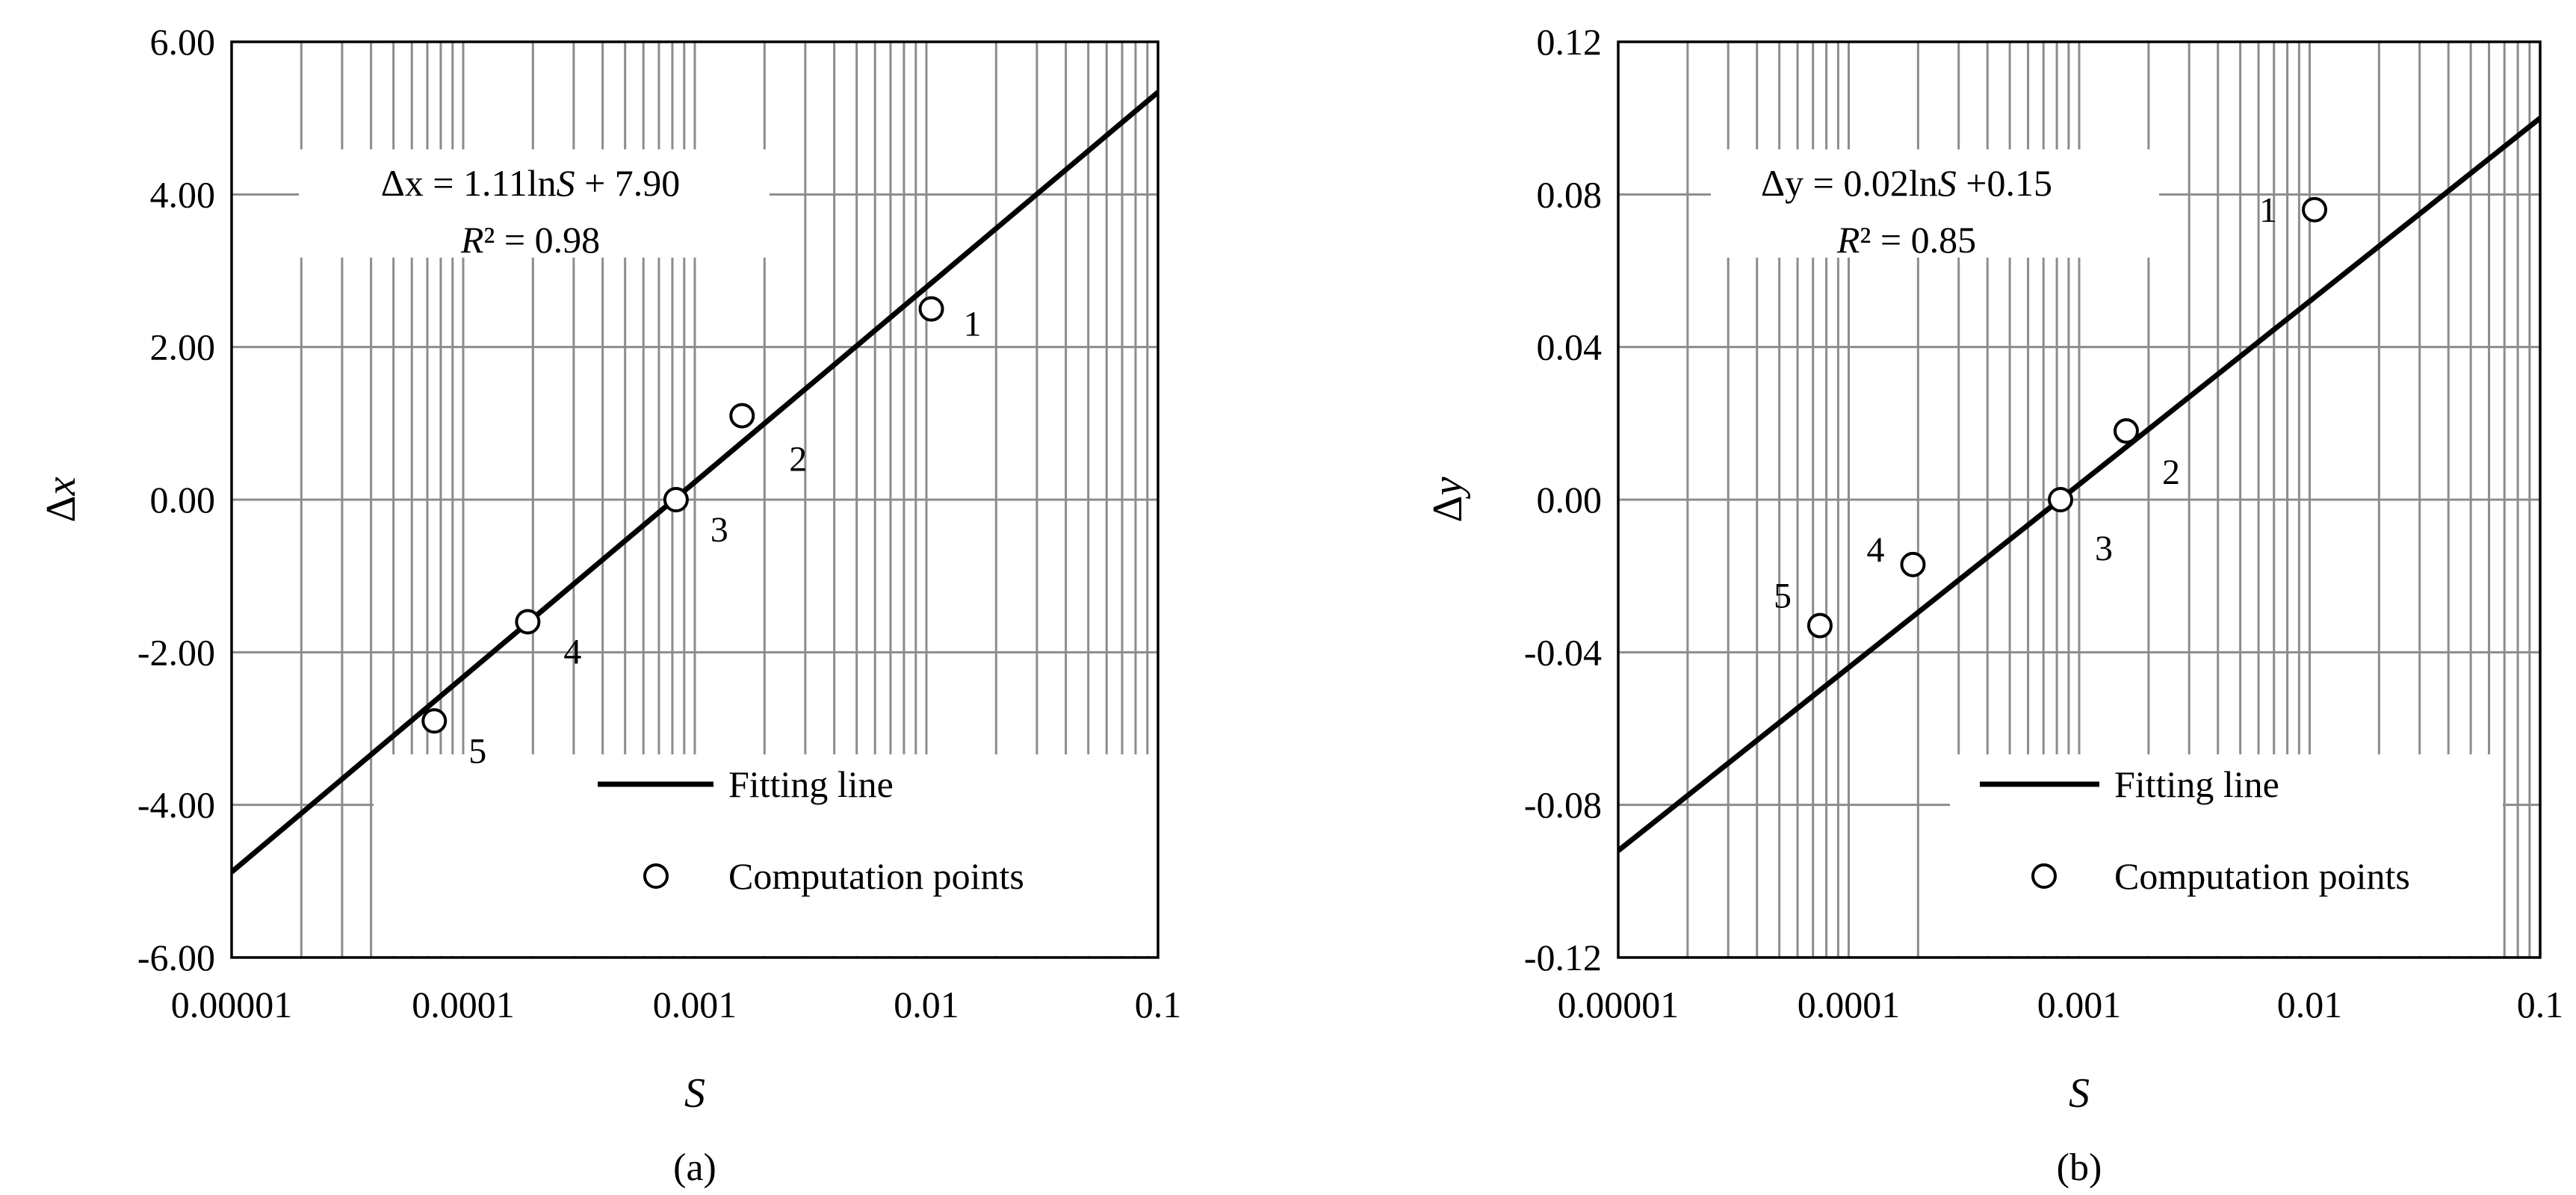  Describe the element at coordinates (176, 805) in the screenshot. I see `y-tick-label: -4.00` at that location.